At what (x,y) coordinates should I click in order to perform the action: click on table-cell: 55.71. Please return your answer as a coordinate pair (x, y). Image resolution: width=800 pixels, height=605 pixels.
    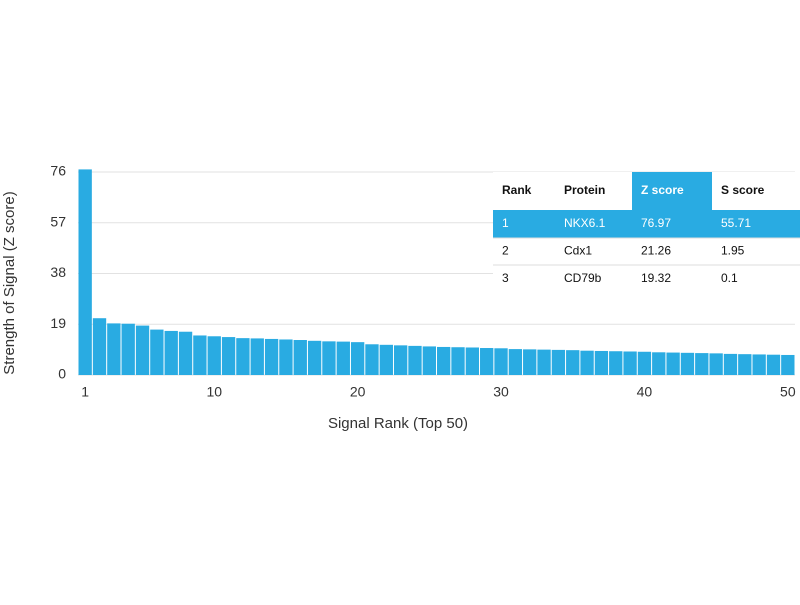
    Looking at the image, I should click on (736, 223).